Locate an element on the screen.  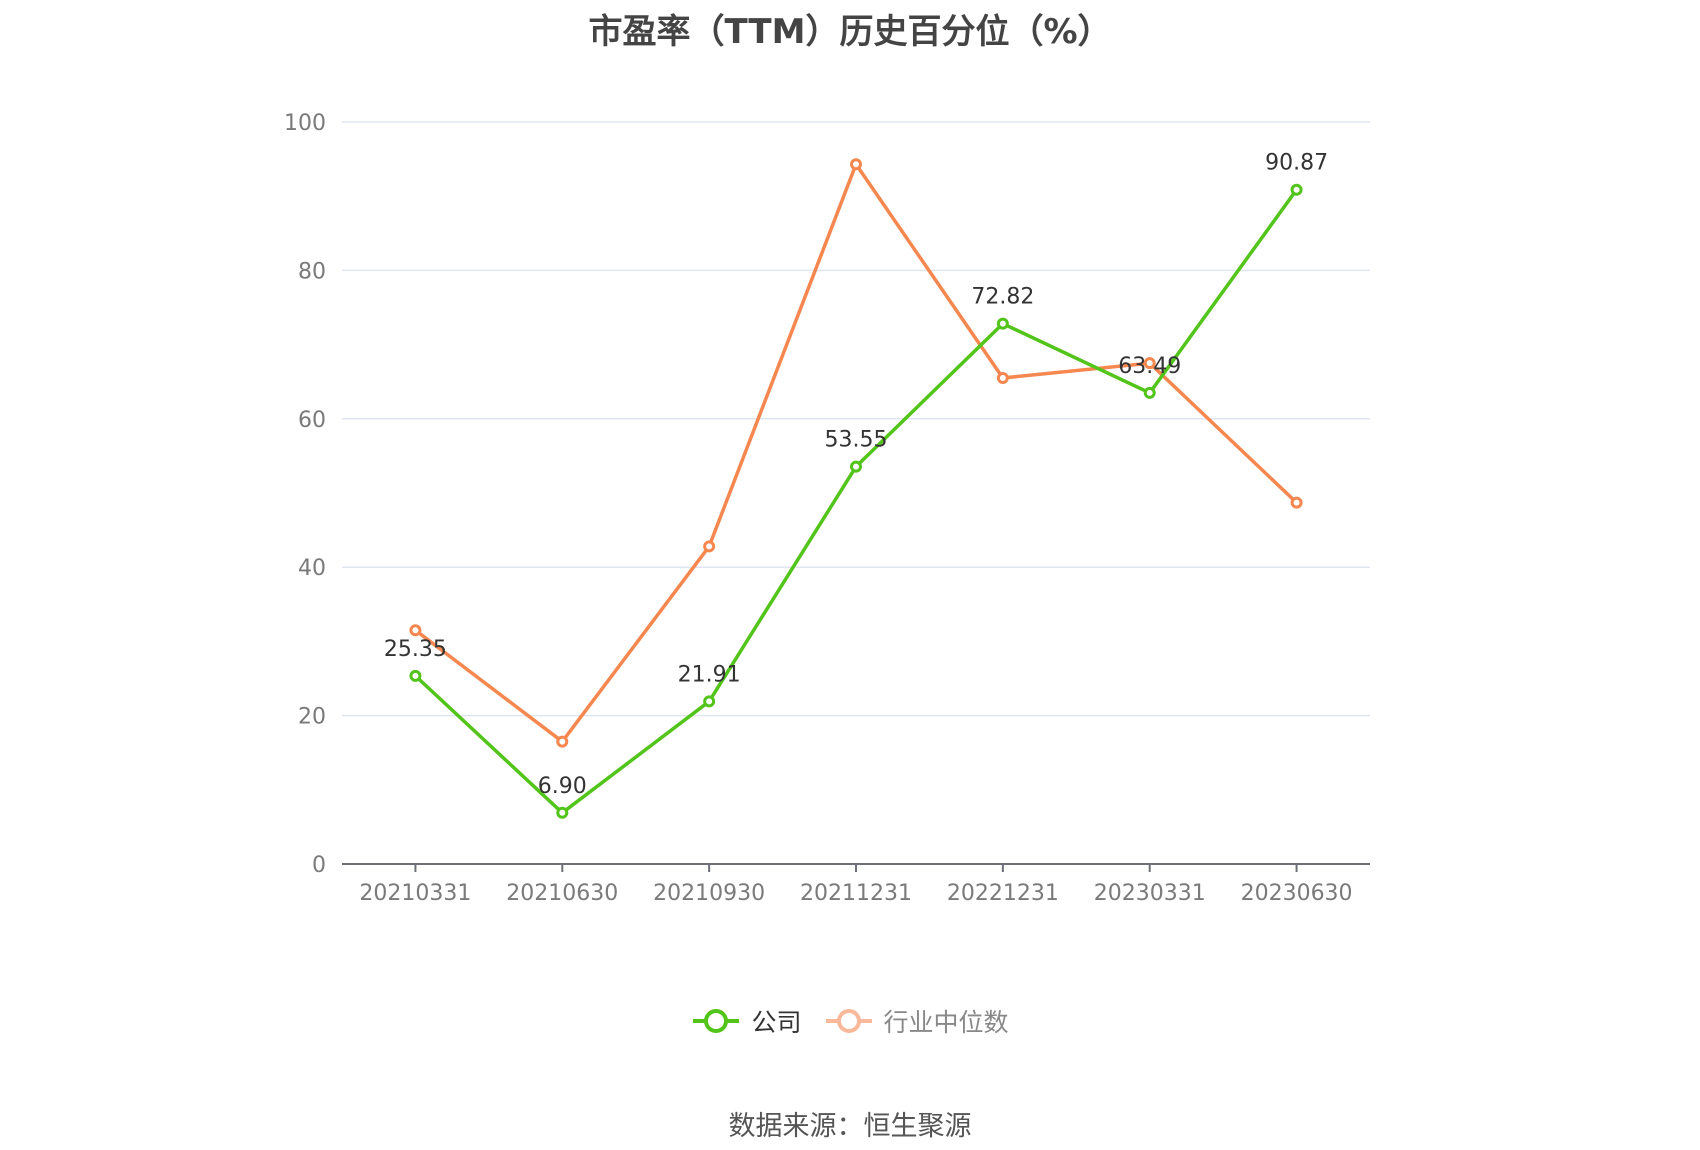
data-label: 63.49 is located at coordinates (1149, 366).